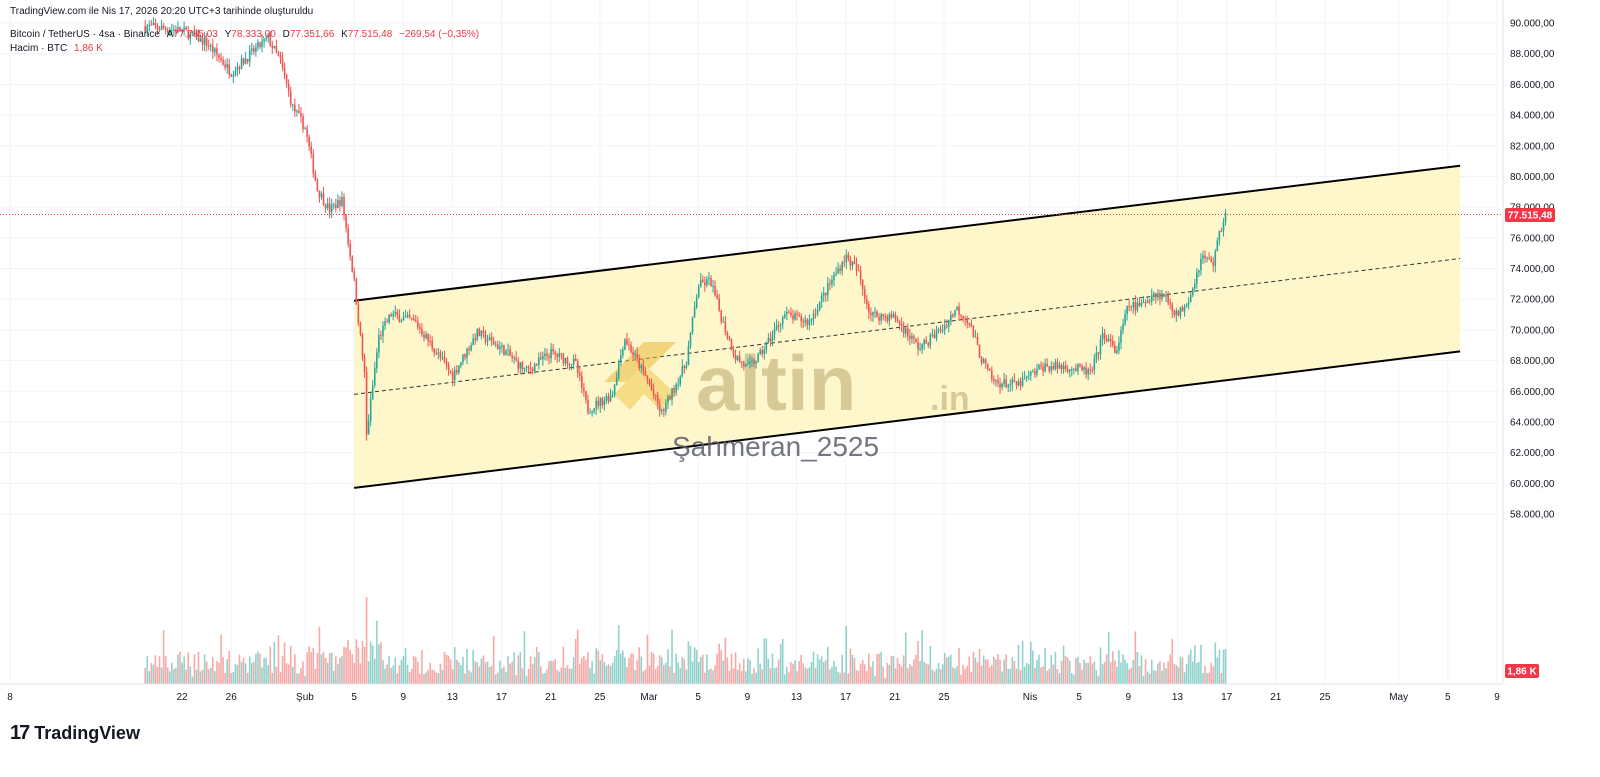 The image size is (1600, 777). Describe the element at coordinates (1532, 269) in the screenshot. I see `price-tick-label: 74.000,00` at that location.